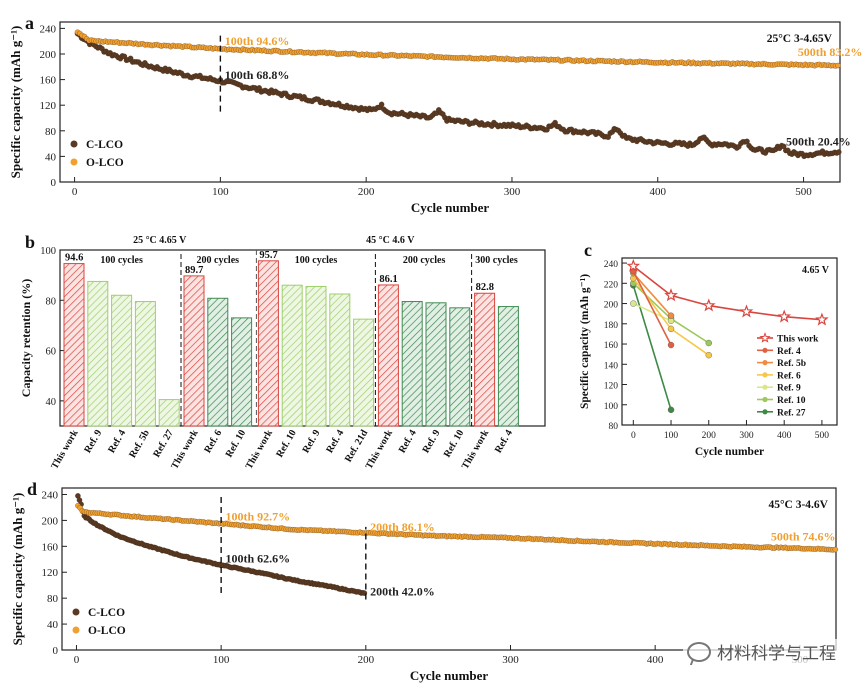  I want to click on annotation-label: 200th 86.1%, so click(402, 527).